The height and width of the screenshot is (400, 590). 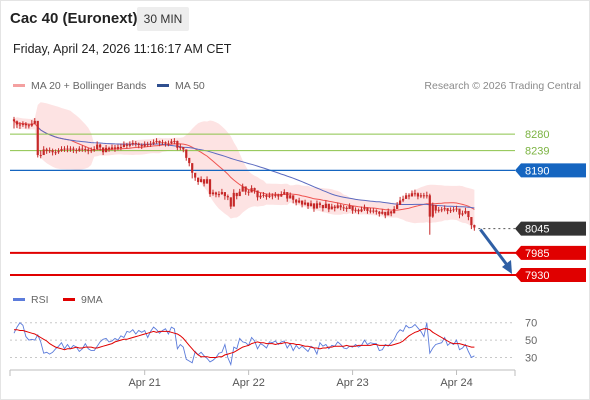 I want to click on ma50-swatch, so click(x=163, y=85).